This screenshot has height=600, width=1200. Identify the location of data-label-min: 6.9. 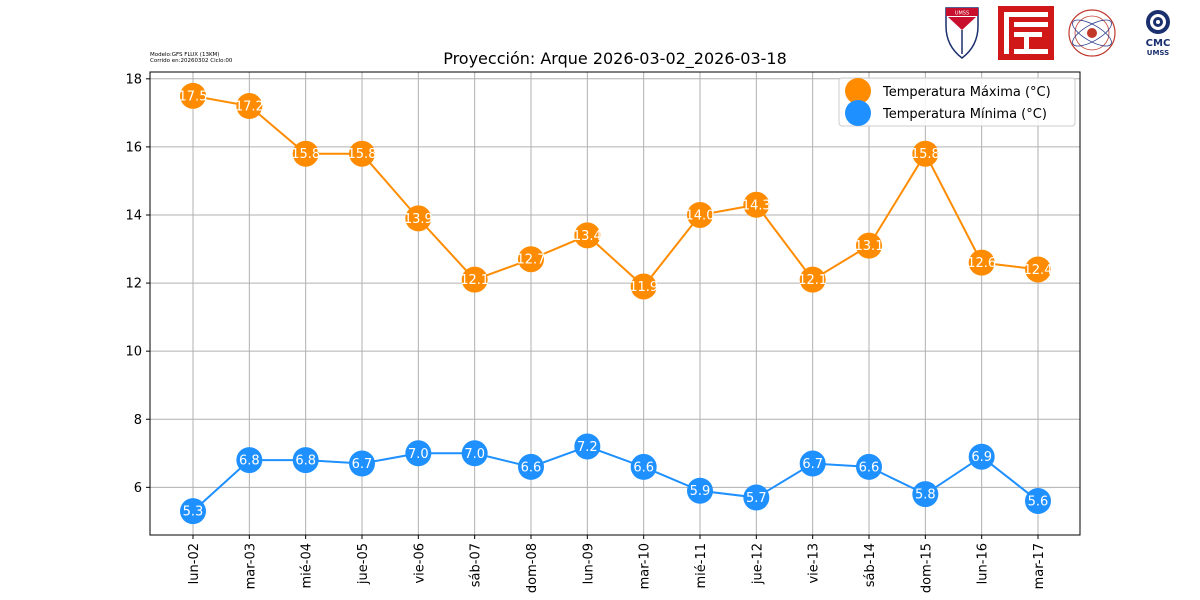
(981, 457).